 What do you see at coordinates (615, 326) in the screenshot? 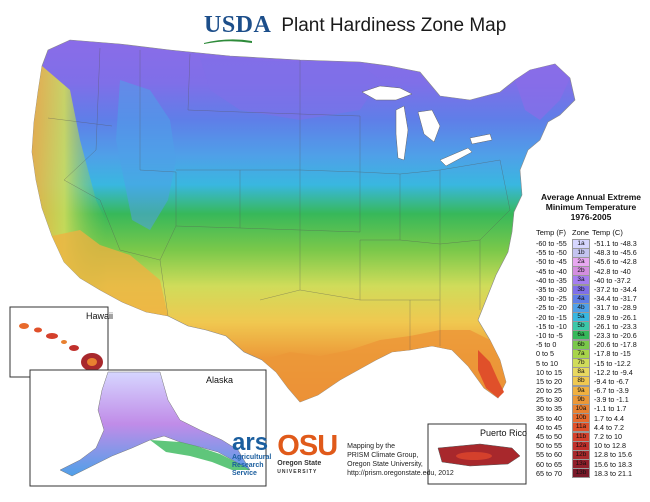
I see `legend-temp-c: -26.1 to -23.3` at bounding box center [615, 326].